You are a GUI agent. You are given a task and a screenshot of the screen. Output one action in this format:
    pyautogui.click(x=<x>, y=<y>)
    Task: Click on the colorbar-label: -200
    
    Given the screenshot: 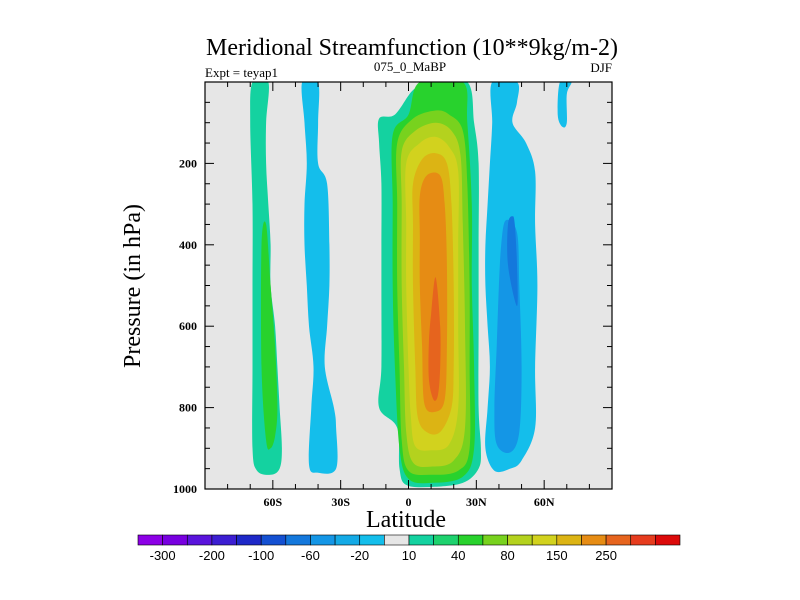 What is the action you would take?
    pyautogui.click(x=212, y=555)
    